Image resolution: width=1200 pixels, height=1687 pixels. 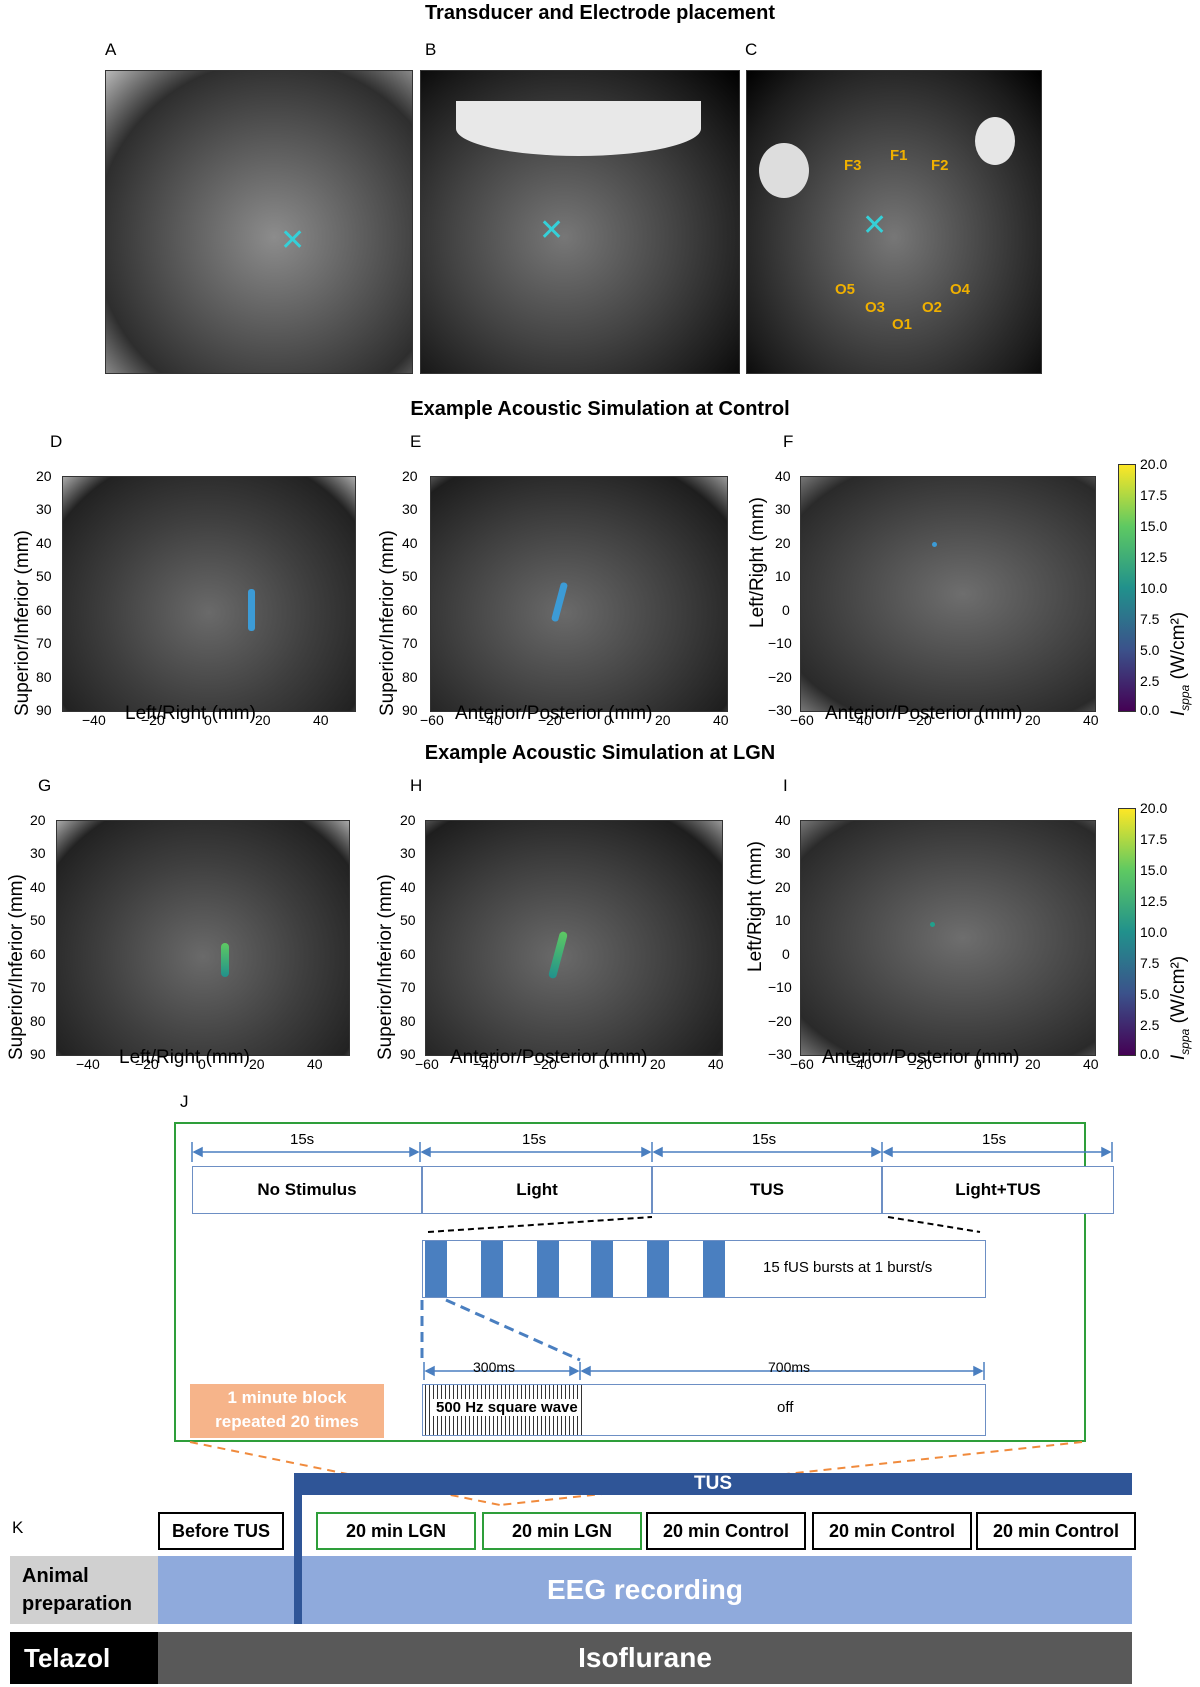 What do you see at coordinates (780, 643) in the screenshot?
I see `tick-f-y: −10` at bounding box center [780, 643].